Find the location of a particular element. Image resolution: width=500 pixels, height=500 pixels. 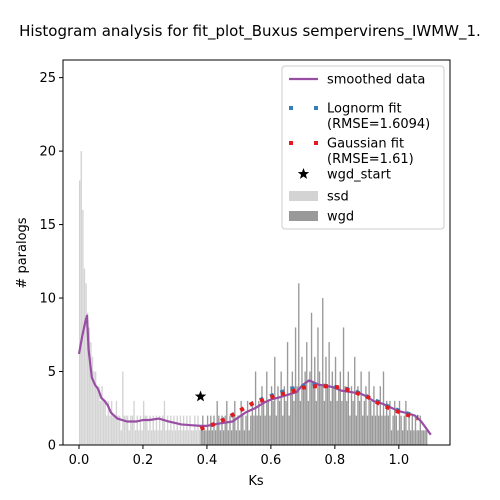

x-tick-label-1: 0.2 is located at coordinates (143, 460).